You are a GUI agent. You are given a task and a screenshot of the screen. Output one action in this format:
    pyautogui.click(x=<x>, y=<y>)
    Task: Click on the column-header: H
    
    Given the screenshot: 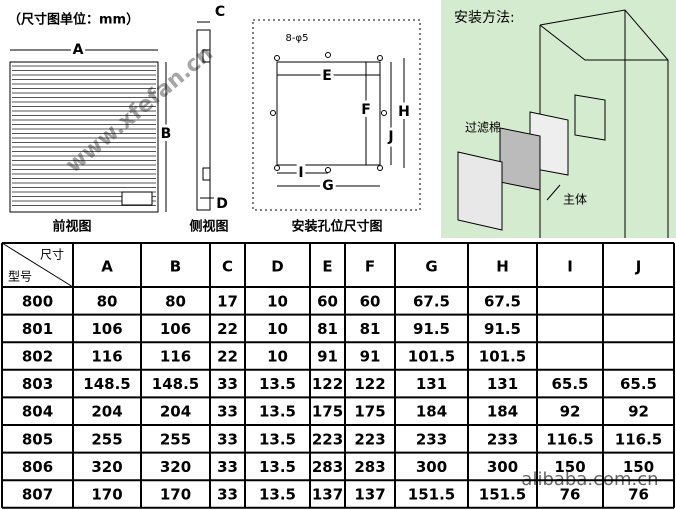 What is the action you would take?
    pyautogui.click(x=502, y=267)
    